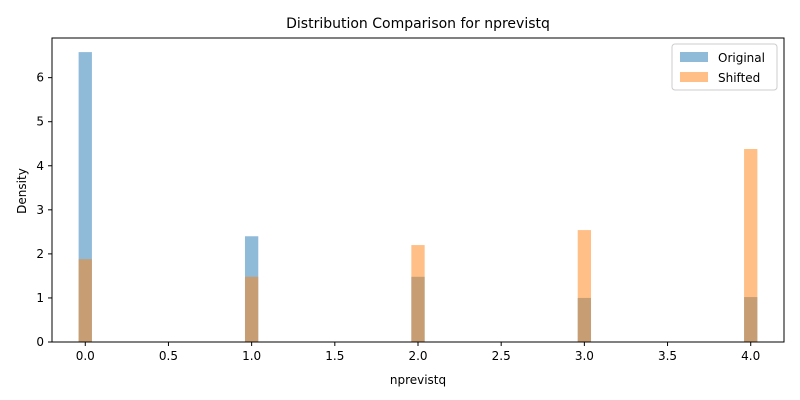 The image size is (800, 400). I want to click on y-tick-label: 3, so click(40, 210).